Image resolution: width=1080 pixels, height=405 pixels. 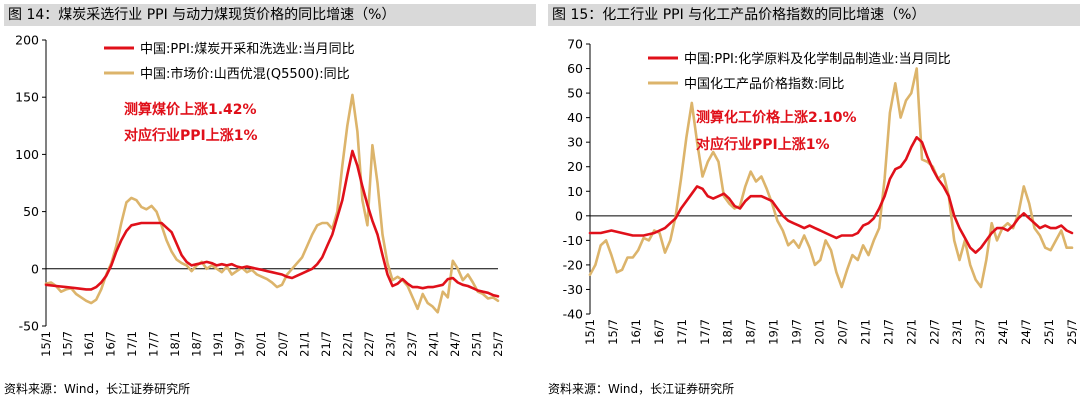 I want to click on annotation-0: 测算煤价上涨1.42%, so click(x=190, y=109).